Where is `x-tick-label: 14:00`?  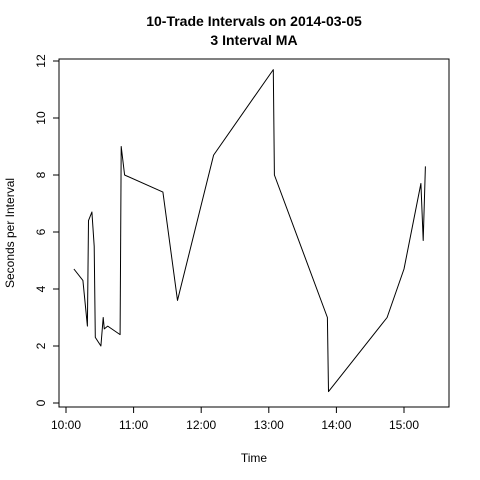 x-tick-label: 14:00 is located at coordinates (336, 425).